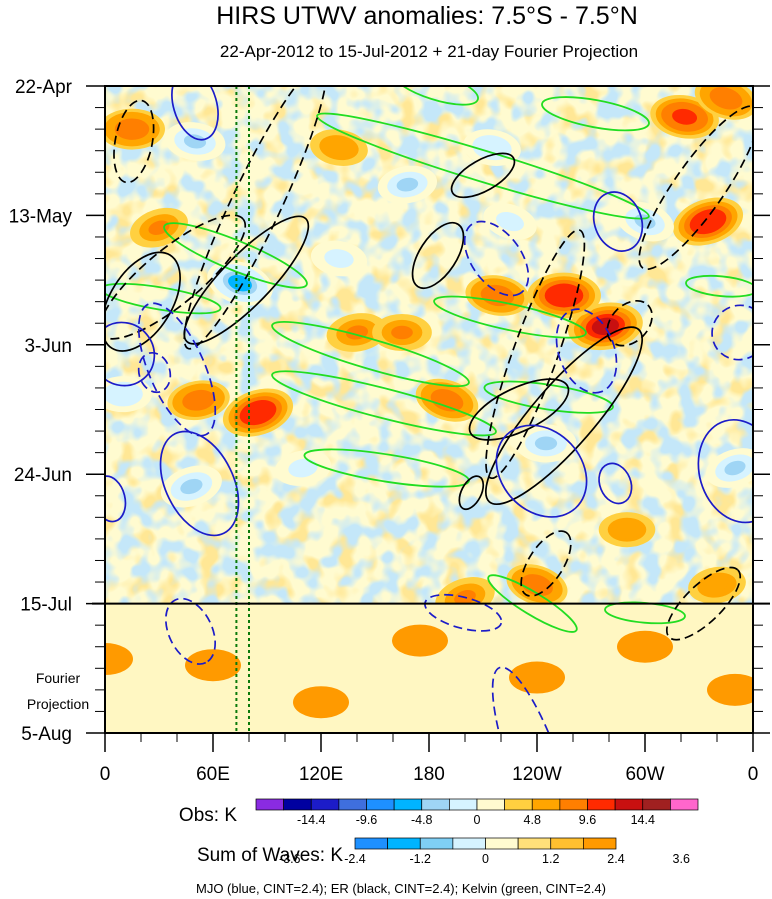 Image resolution: width=772 pixels, height=899 pixels. I want to click on projection-field, so click(429, 668).